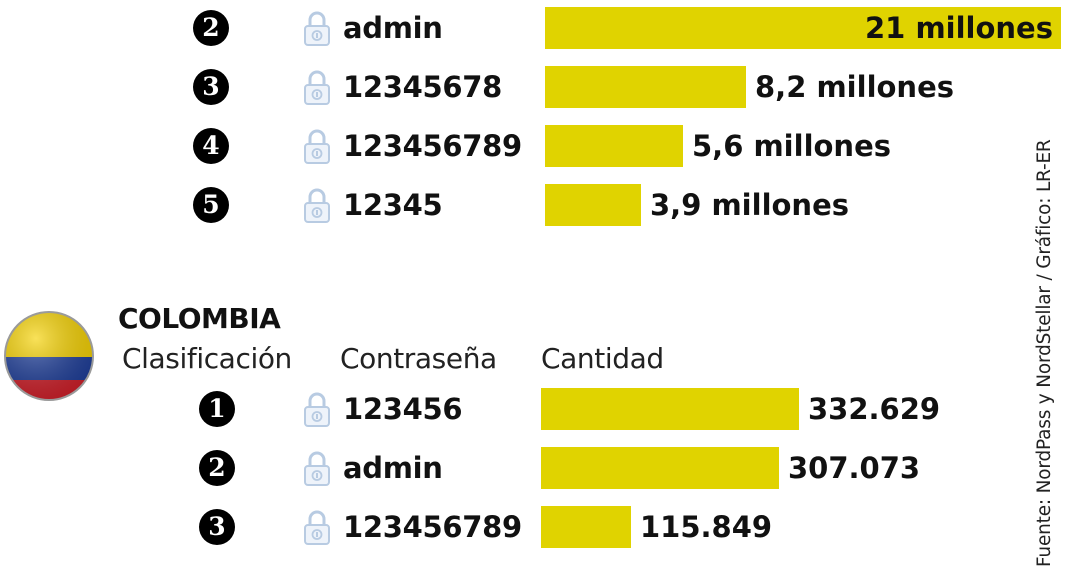 The width and height of the screenshot is (1080, 567). I want to click on password-label: 123456, so click(403, 409).